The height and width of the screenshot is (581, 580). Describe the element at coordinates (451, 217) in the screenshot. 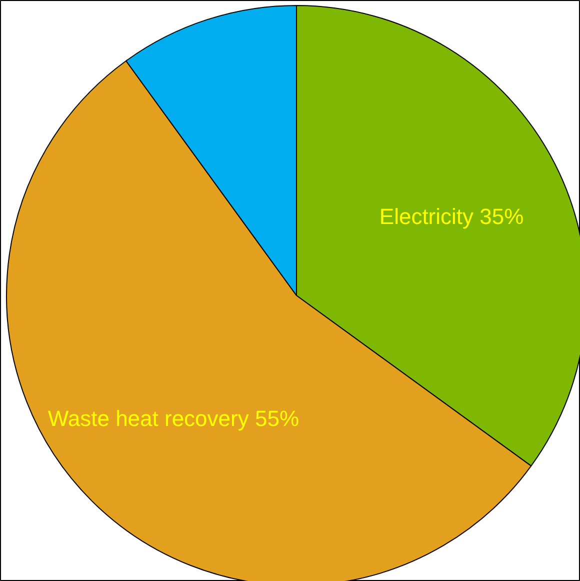

I see `slice-label: Electricity 35%` at that location.